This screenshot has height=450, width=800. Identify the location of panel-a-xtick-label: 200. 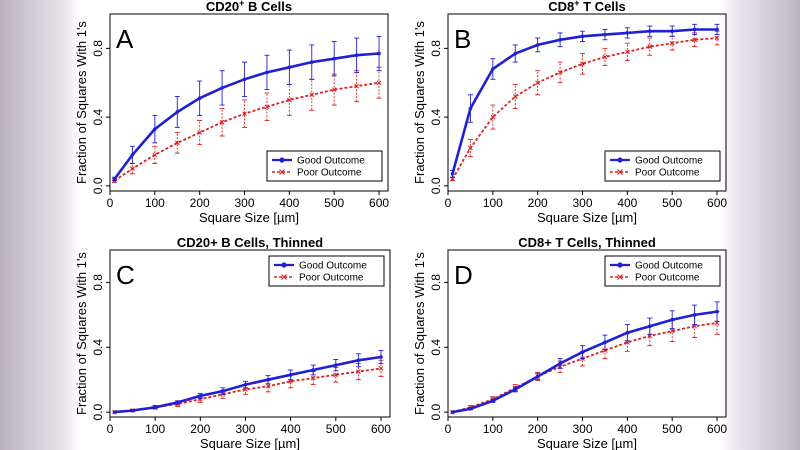
(200, 203).